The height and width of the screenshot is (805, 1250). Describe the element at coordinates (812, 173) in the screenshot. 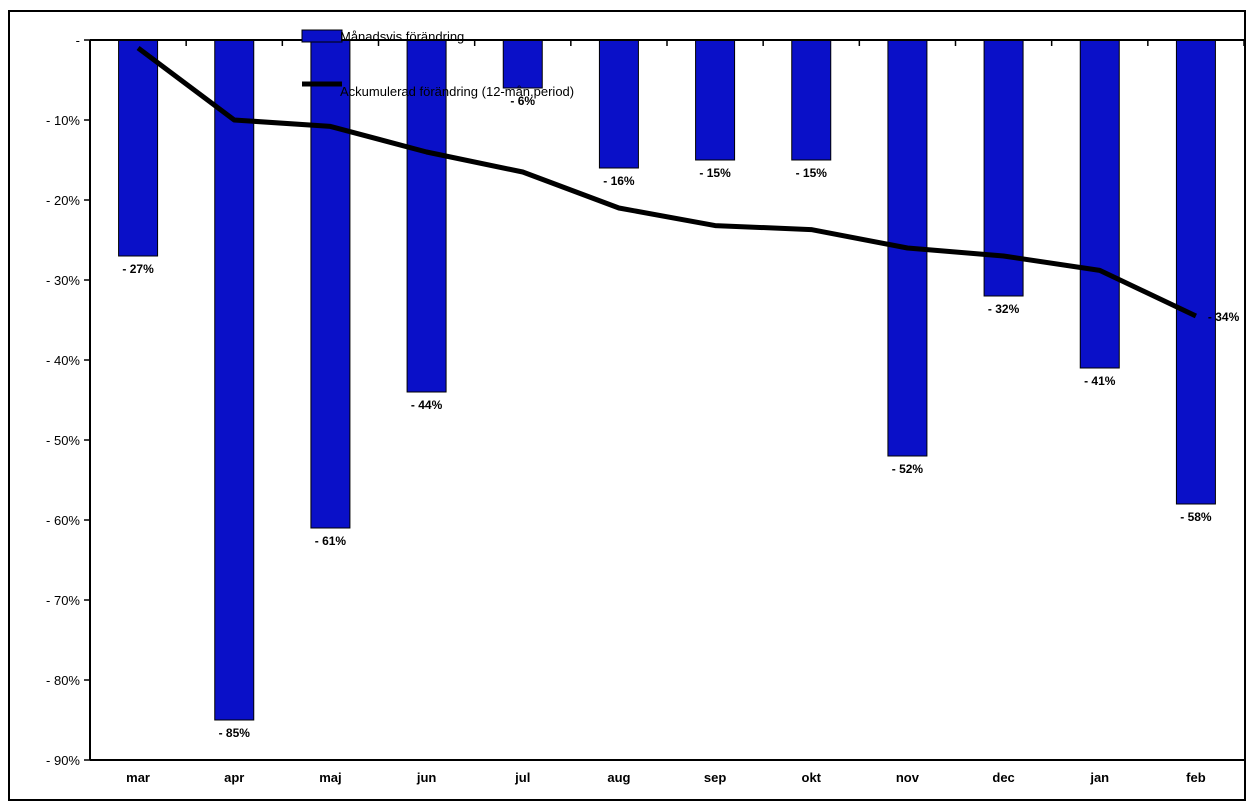

I see `bar-label-okt: - 15%` at that location.